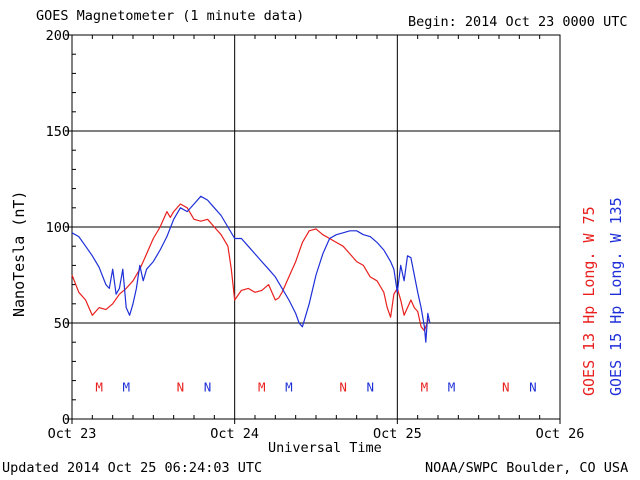 Image resolution: width=640 pixels, height=480 pixels. What do you see at coordinates (58, 36) in the screenshot?
I see `y-tick-label: 200` at bounding box center [58, 36].